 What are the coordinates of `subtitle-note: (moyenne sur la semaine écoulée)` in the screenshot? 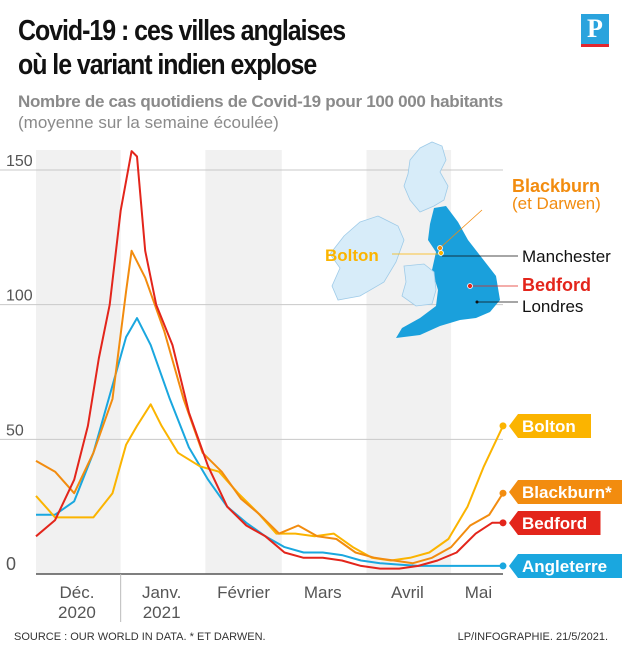 It's located at (148, 122).